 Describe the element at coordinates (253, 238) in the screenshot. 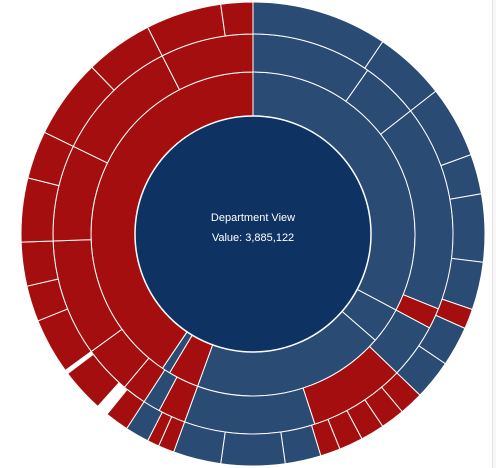

I see `center-value: Value: 3,885,122` at that location.